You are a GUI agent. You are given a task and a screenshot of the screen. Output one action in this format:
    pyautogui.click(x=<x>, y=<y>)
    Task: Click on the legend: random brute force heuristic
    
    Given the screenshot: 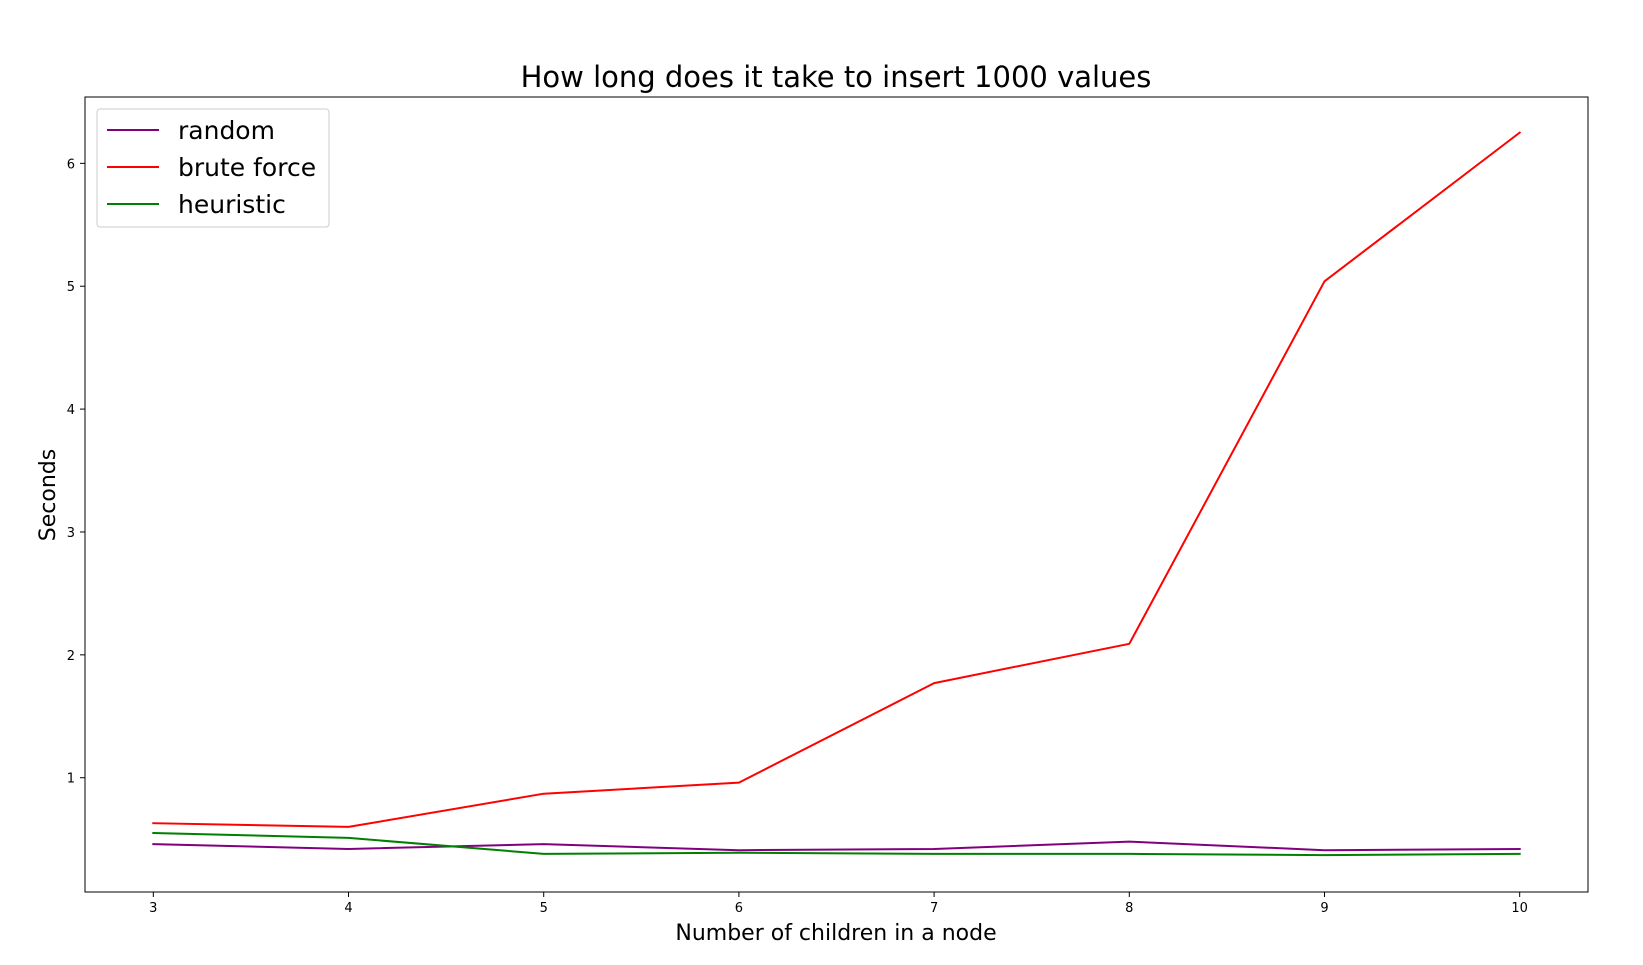 What is the action you would take?
    pyautogui.click(x=213, y=168)
    